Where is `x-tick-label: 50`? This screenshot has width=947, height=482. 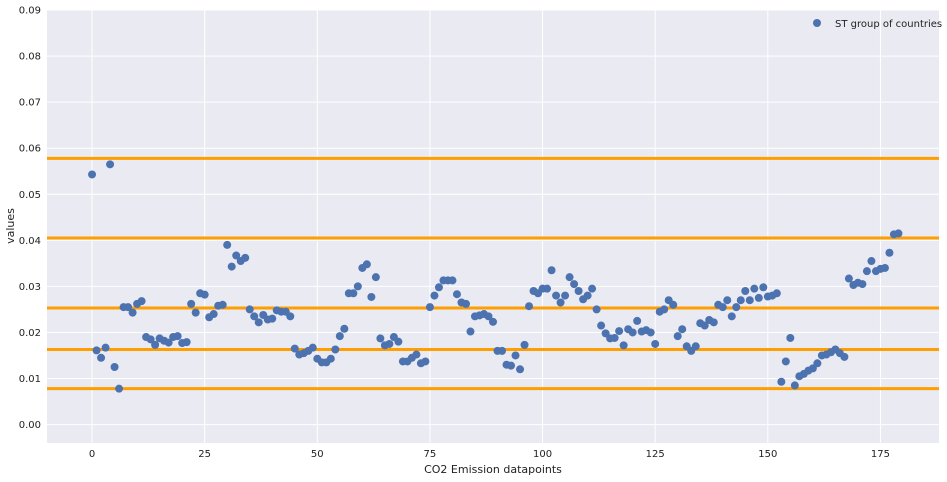 x-tick-label: 50 is located at coordinates (317, 454).